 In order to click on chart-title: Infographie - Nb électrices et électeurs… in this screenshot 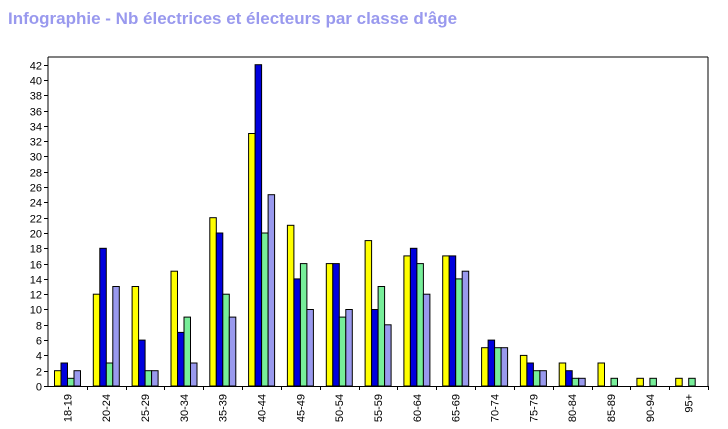, I will do `click(233, 18)`.